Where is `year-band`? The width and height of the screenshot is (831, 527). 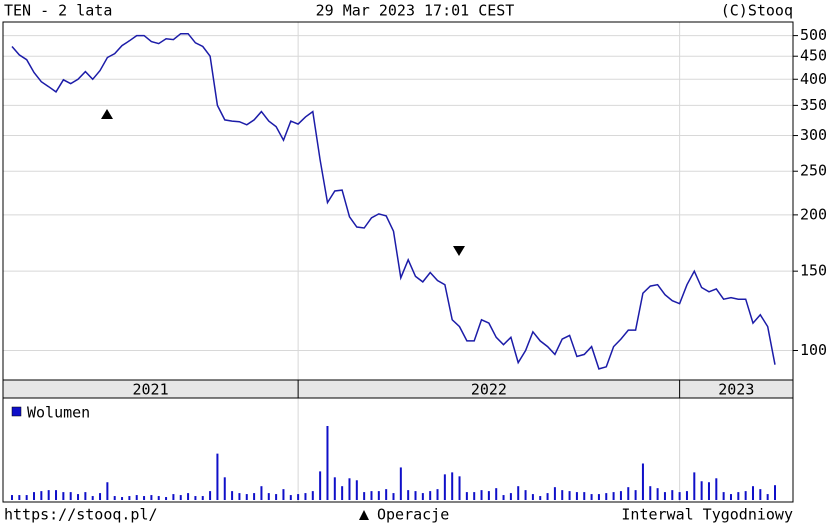
year-band is located at coordinates (398, 389).